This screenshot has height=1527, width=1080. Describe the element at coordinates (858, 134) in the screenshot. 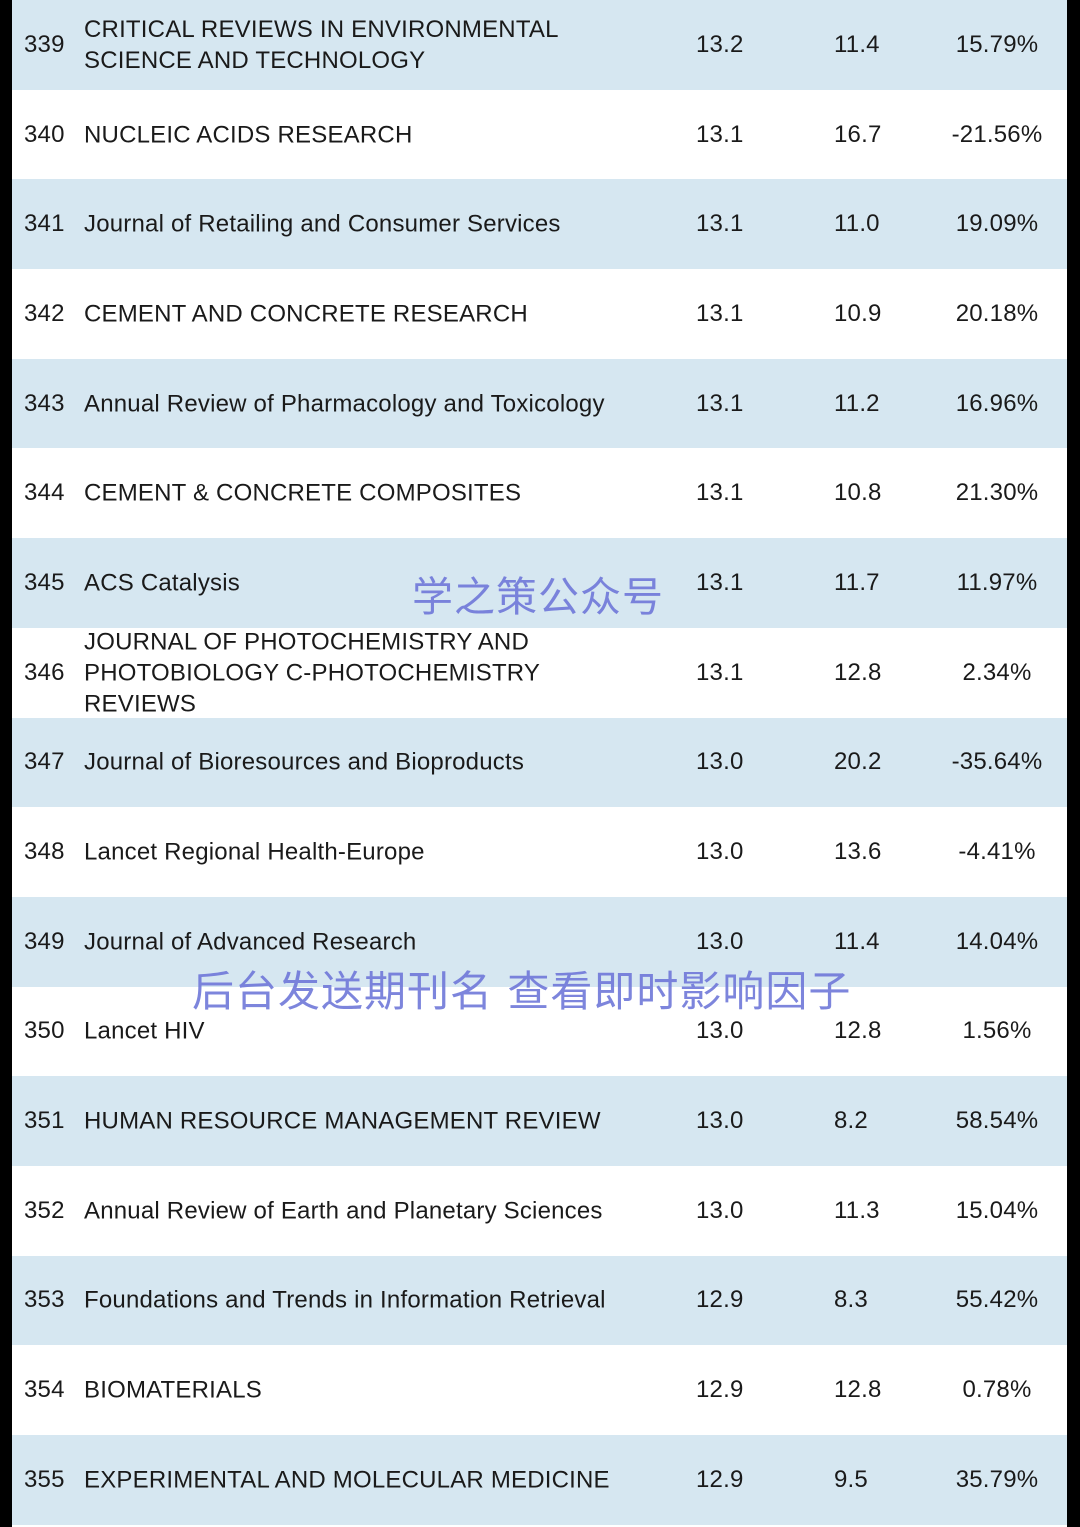

I see `previous-impact-factor-cell: 16.7` at that location.